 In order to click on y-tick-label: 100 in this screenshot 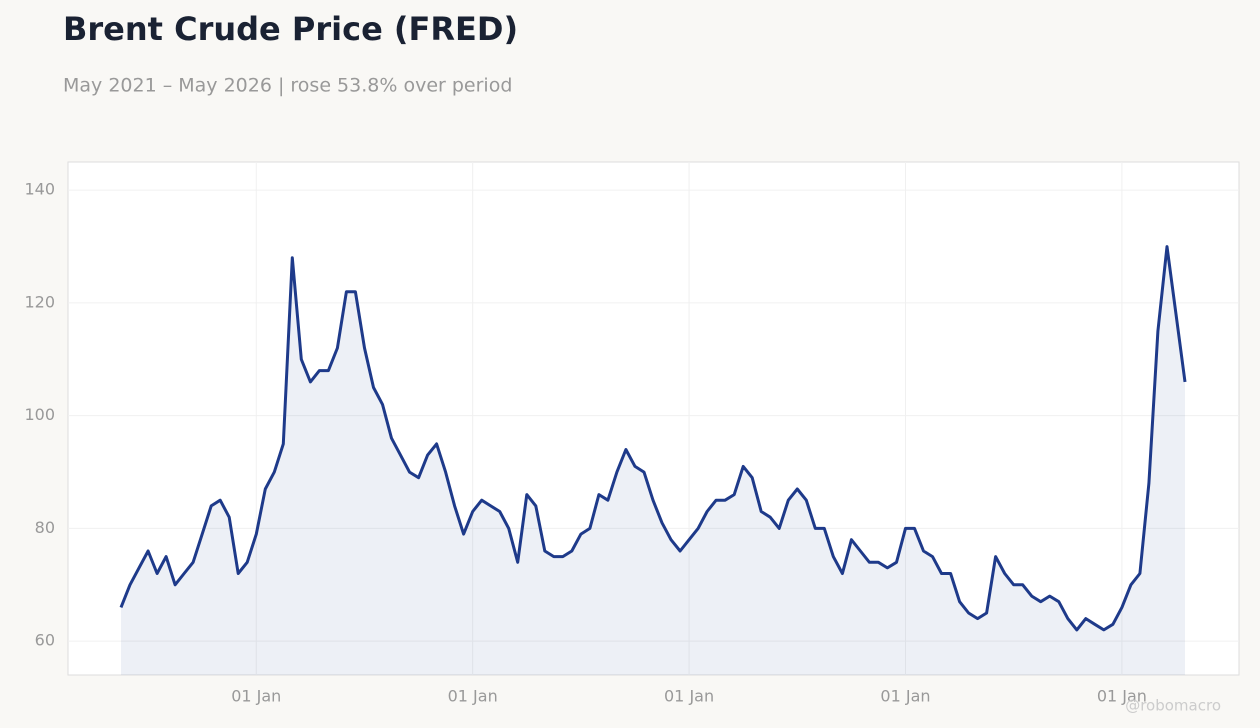, I will do `click(39, 414)`.